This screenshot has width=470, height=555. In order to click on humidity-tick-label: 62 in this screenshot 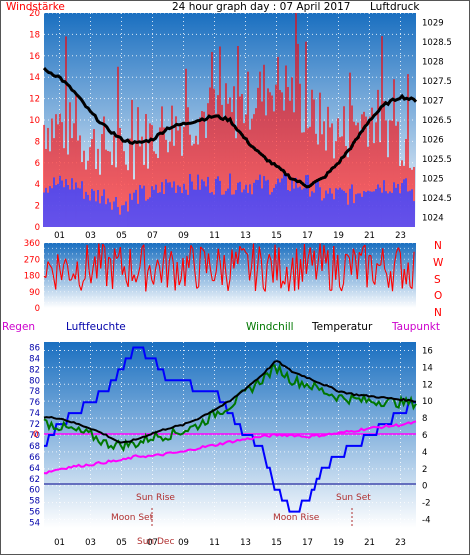, I will do `click(34, 480)`.